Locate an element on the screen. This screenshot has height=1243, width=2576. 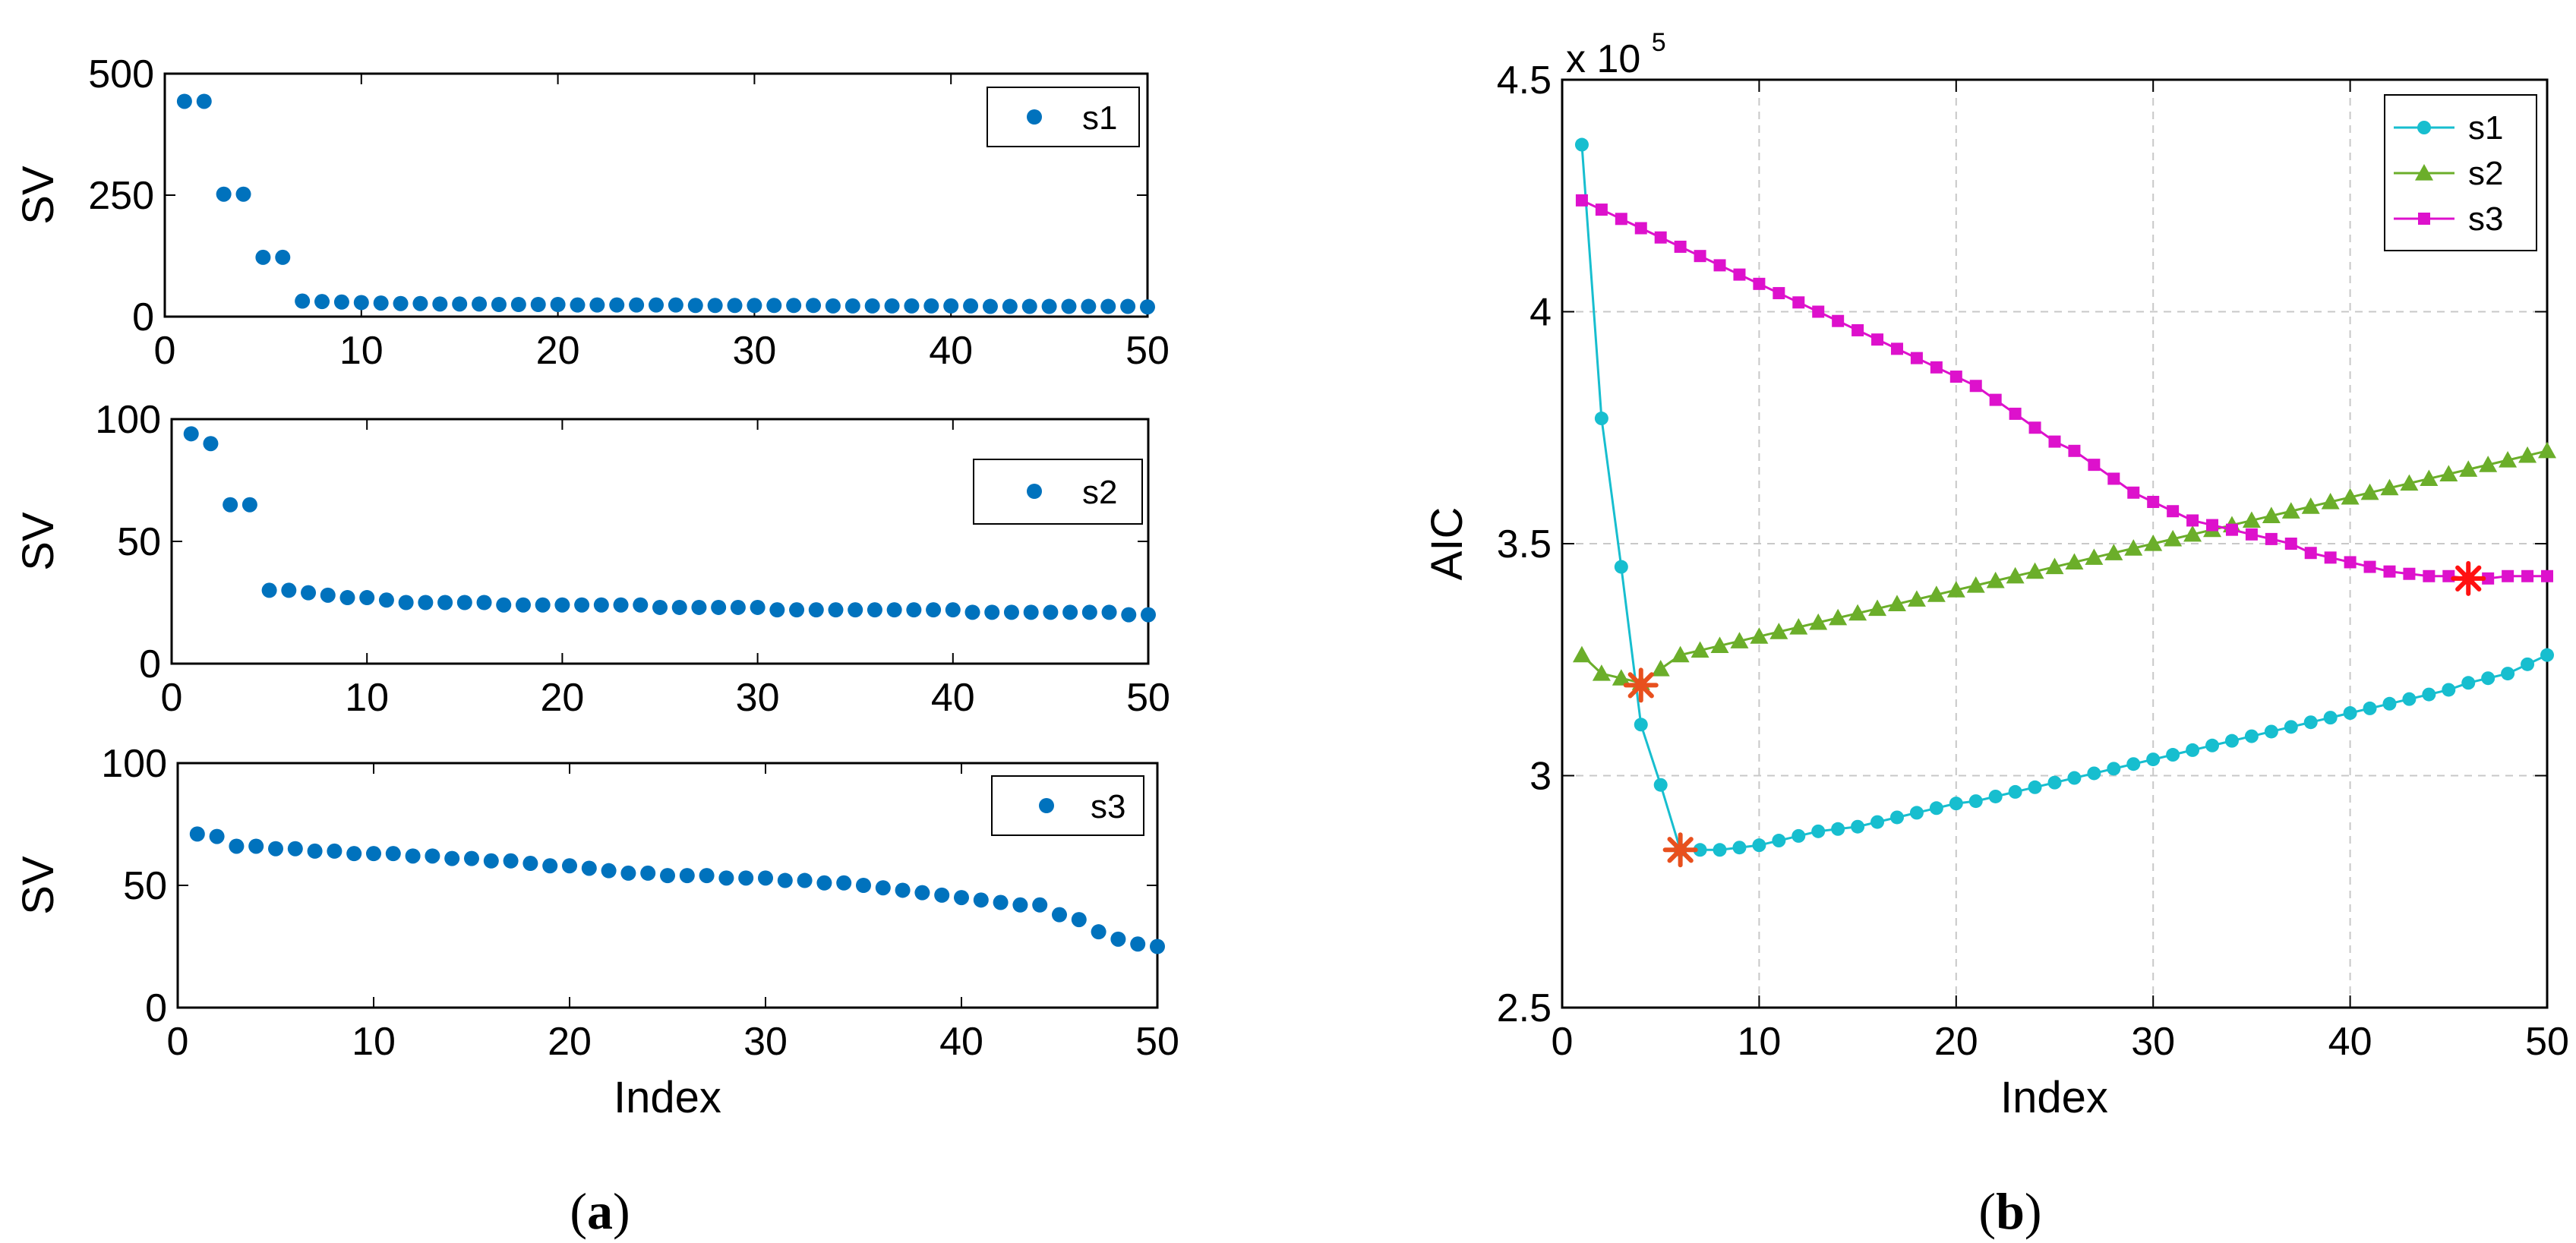
legend-entries: s1 s2 s3 is located at coordinates (2448, 173).